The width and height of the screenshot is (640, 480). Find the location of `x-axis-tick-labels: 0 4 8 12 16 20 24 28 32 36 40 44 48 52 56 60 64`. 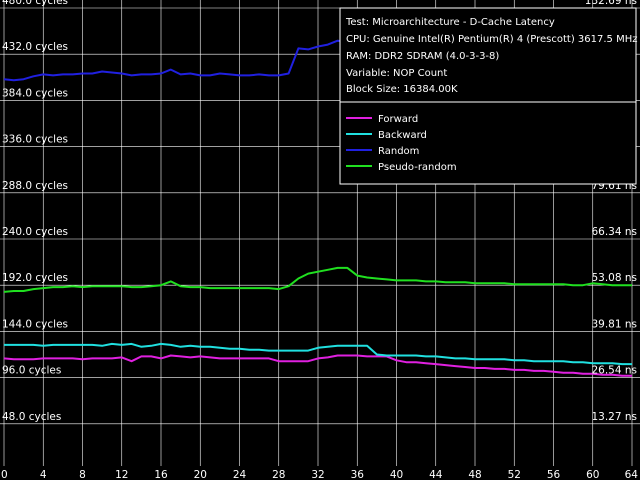

x-axis-tick-labels: 0 4 8 12 16 20 24 28 32 36 40 44 48 52 56 60 64 is located at coordinates (319, 474).